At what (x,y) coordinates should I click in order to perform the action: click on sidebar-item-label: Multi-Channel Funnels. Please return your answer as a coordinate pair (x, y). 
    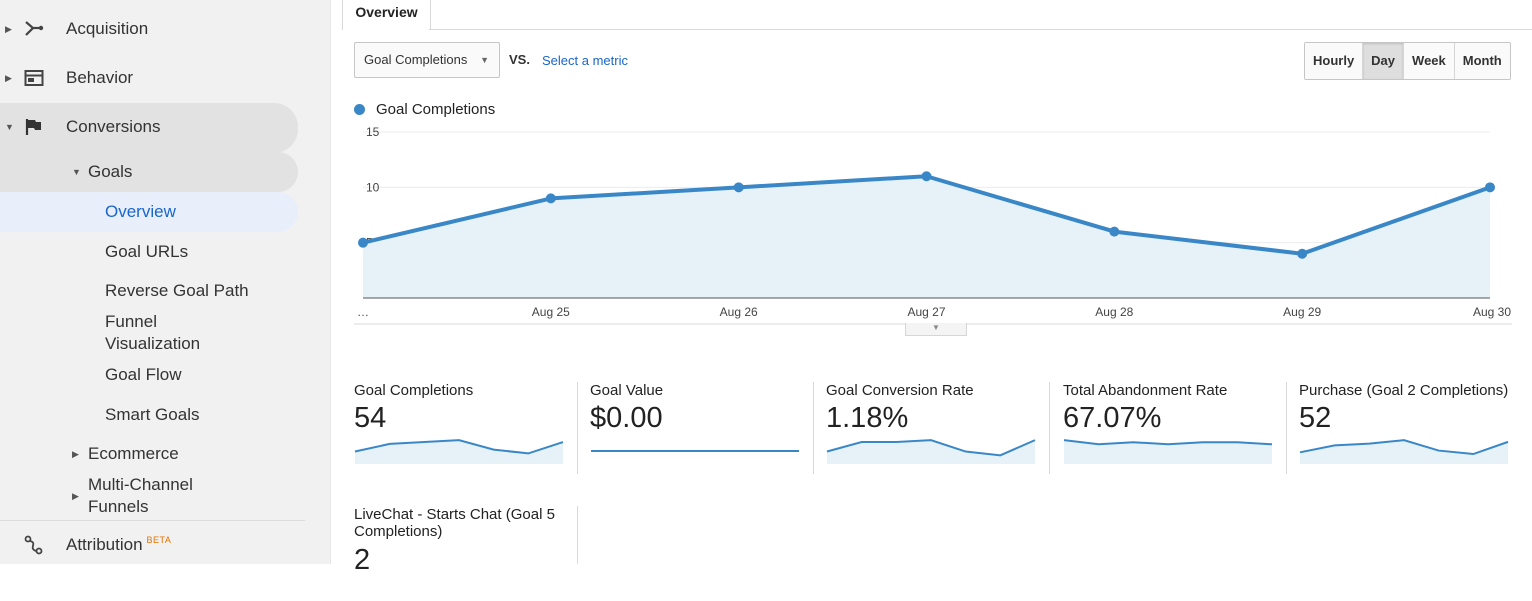
    Looking at the image, I should click on (140, 495).